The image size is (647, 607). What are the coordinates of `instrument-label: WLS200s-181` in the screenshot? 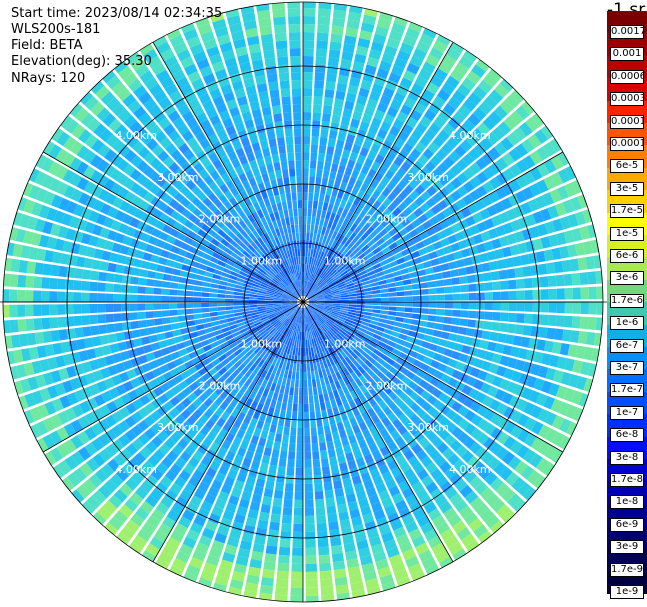 It's located at (56, 29).